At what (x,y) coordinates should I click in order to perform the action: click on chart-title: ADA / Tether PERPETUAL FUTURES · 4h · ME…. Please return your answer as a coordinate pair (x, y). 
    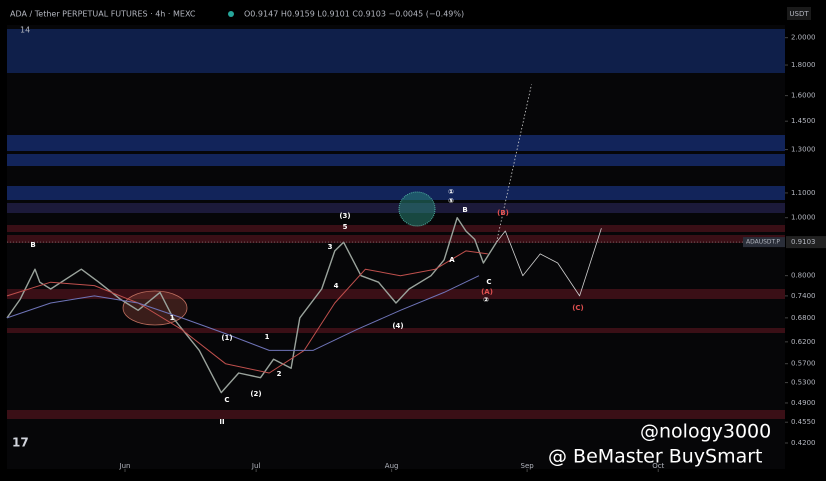
    Looking at the image, I should click on (103, 14).